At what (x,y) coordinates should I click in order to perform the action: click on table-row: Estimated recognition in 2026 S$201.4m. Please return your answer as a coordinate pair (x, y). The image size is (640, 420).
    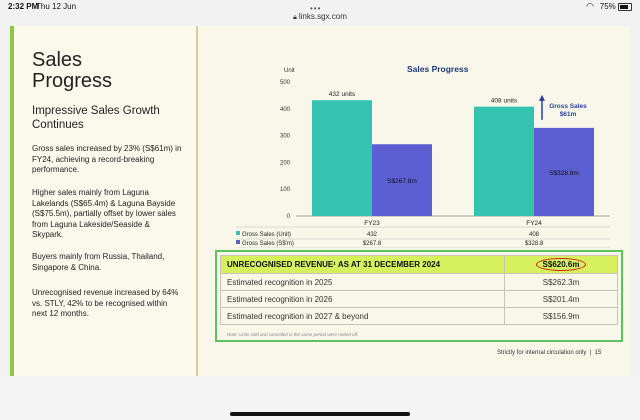
    Looking at the image, I should click on (419, 299).